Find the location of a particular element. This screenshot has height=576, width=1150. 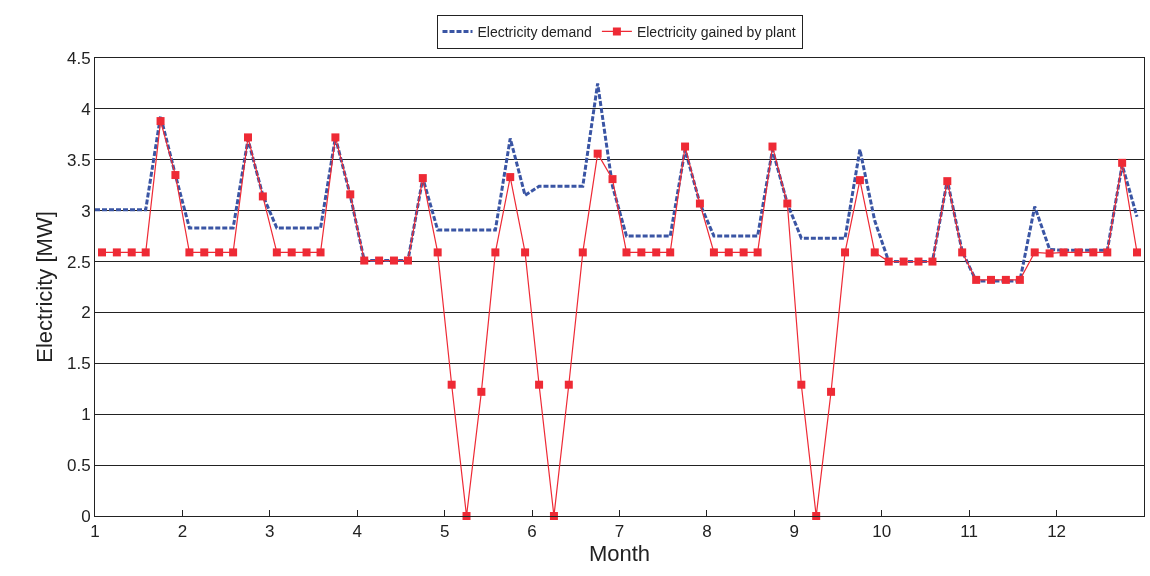

y-tick-label: 1.5 is located at coordinates (78, 364).